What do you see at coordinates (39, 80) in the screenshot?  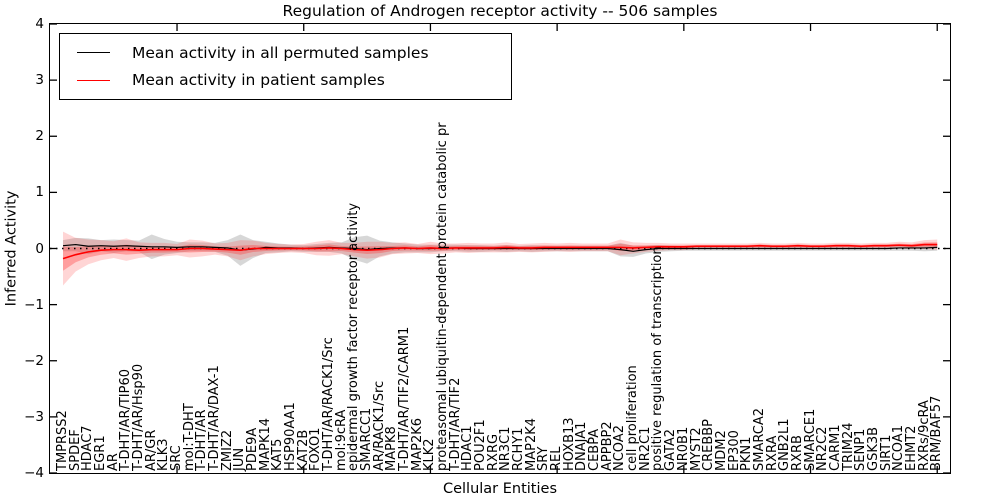 I see `y-tick-label: 3` at bounding box center [39, 80].